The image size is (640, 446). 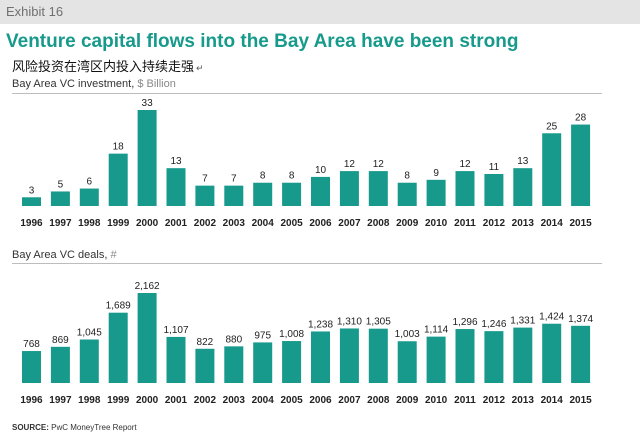 I want to click on deals-bar-2011, so click(x=465, y=356).